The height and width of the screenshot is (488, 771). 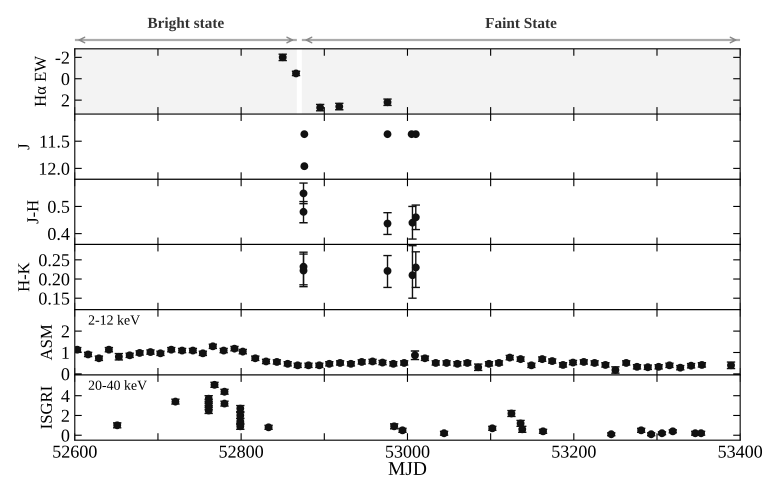 I want to click on y-tick-label: 0.15, so click(x=54, y=298).